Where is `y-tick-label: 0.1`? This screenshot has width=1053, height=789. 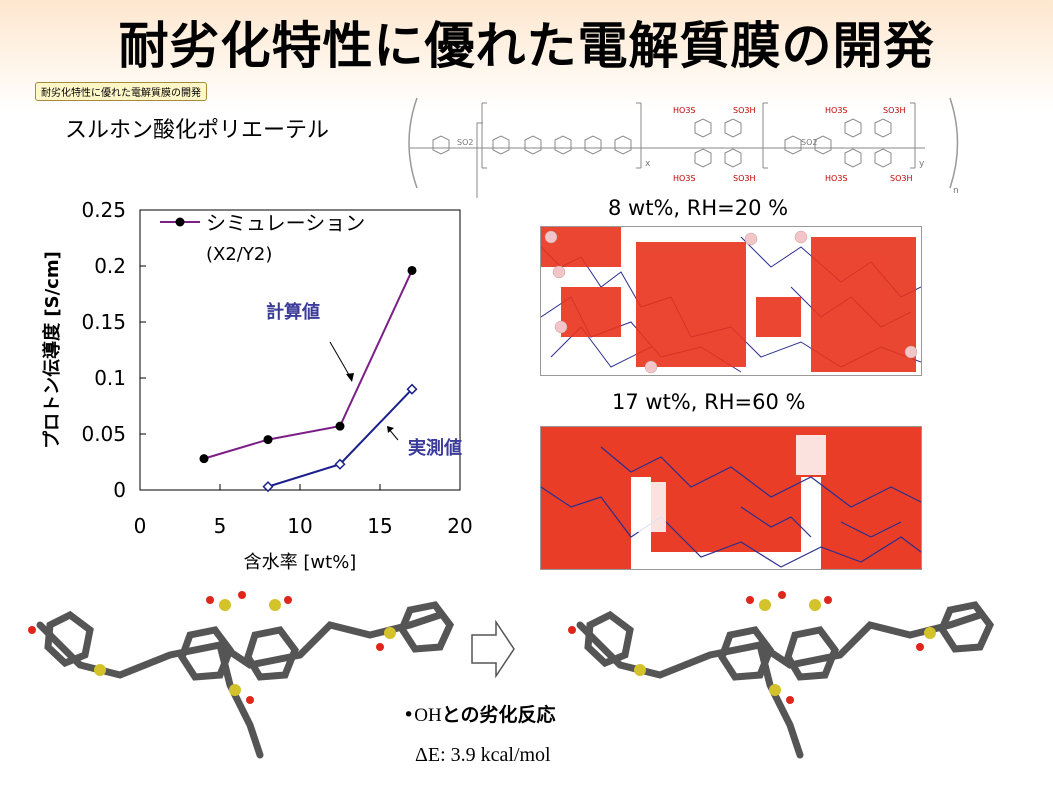
y-tick-label: 0.1 is located at coordinates (110, 378).